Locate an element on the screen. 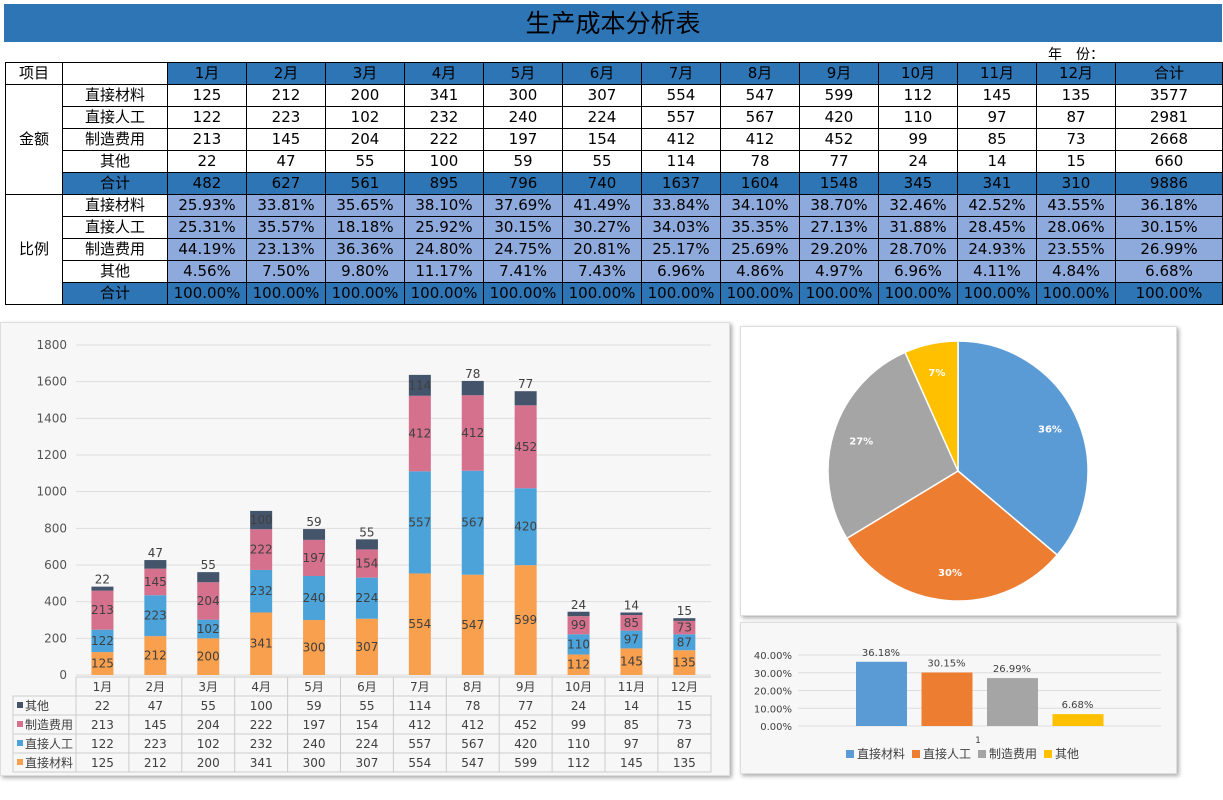 This screenshot has height=800, width=1223. cell: 567 is located at coordinates (760, 117).